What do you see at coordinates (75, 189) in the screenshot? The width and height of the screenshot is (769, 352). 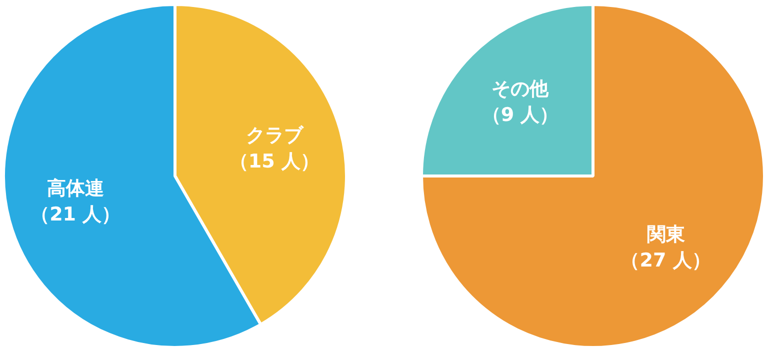 I see `slice-label: 高体連` at bounding box center [75, 189].